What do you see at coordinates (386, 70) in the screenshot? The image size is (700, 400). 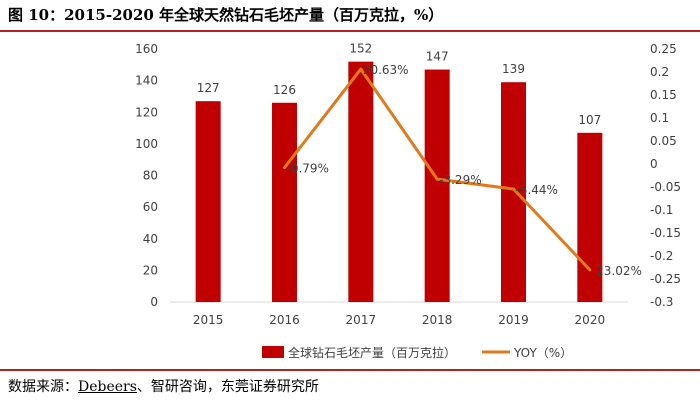 I see `yoy-value-label: 20.63%` at bounding box center [386, 70].